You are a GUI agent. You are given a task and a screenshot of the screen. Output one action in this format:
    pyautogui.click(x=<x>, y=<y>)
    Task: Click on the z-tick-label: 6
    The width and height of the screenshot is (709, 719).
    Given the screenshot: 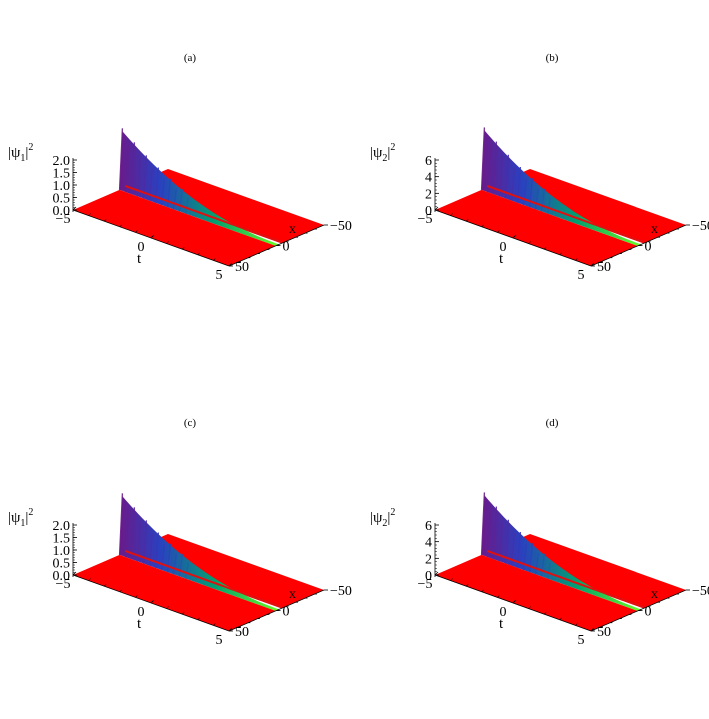 What is the action you would take?
    pyautogui.click(x=428, y=161)
    